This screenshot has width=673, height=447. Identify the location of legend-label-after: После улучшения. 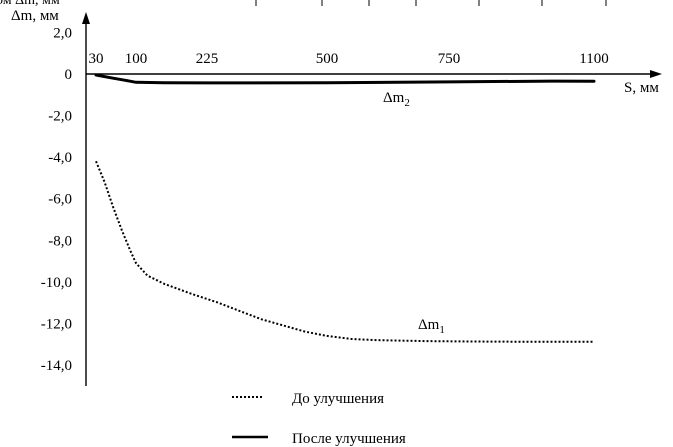
(349, 439).